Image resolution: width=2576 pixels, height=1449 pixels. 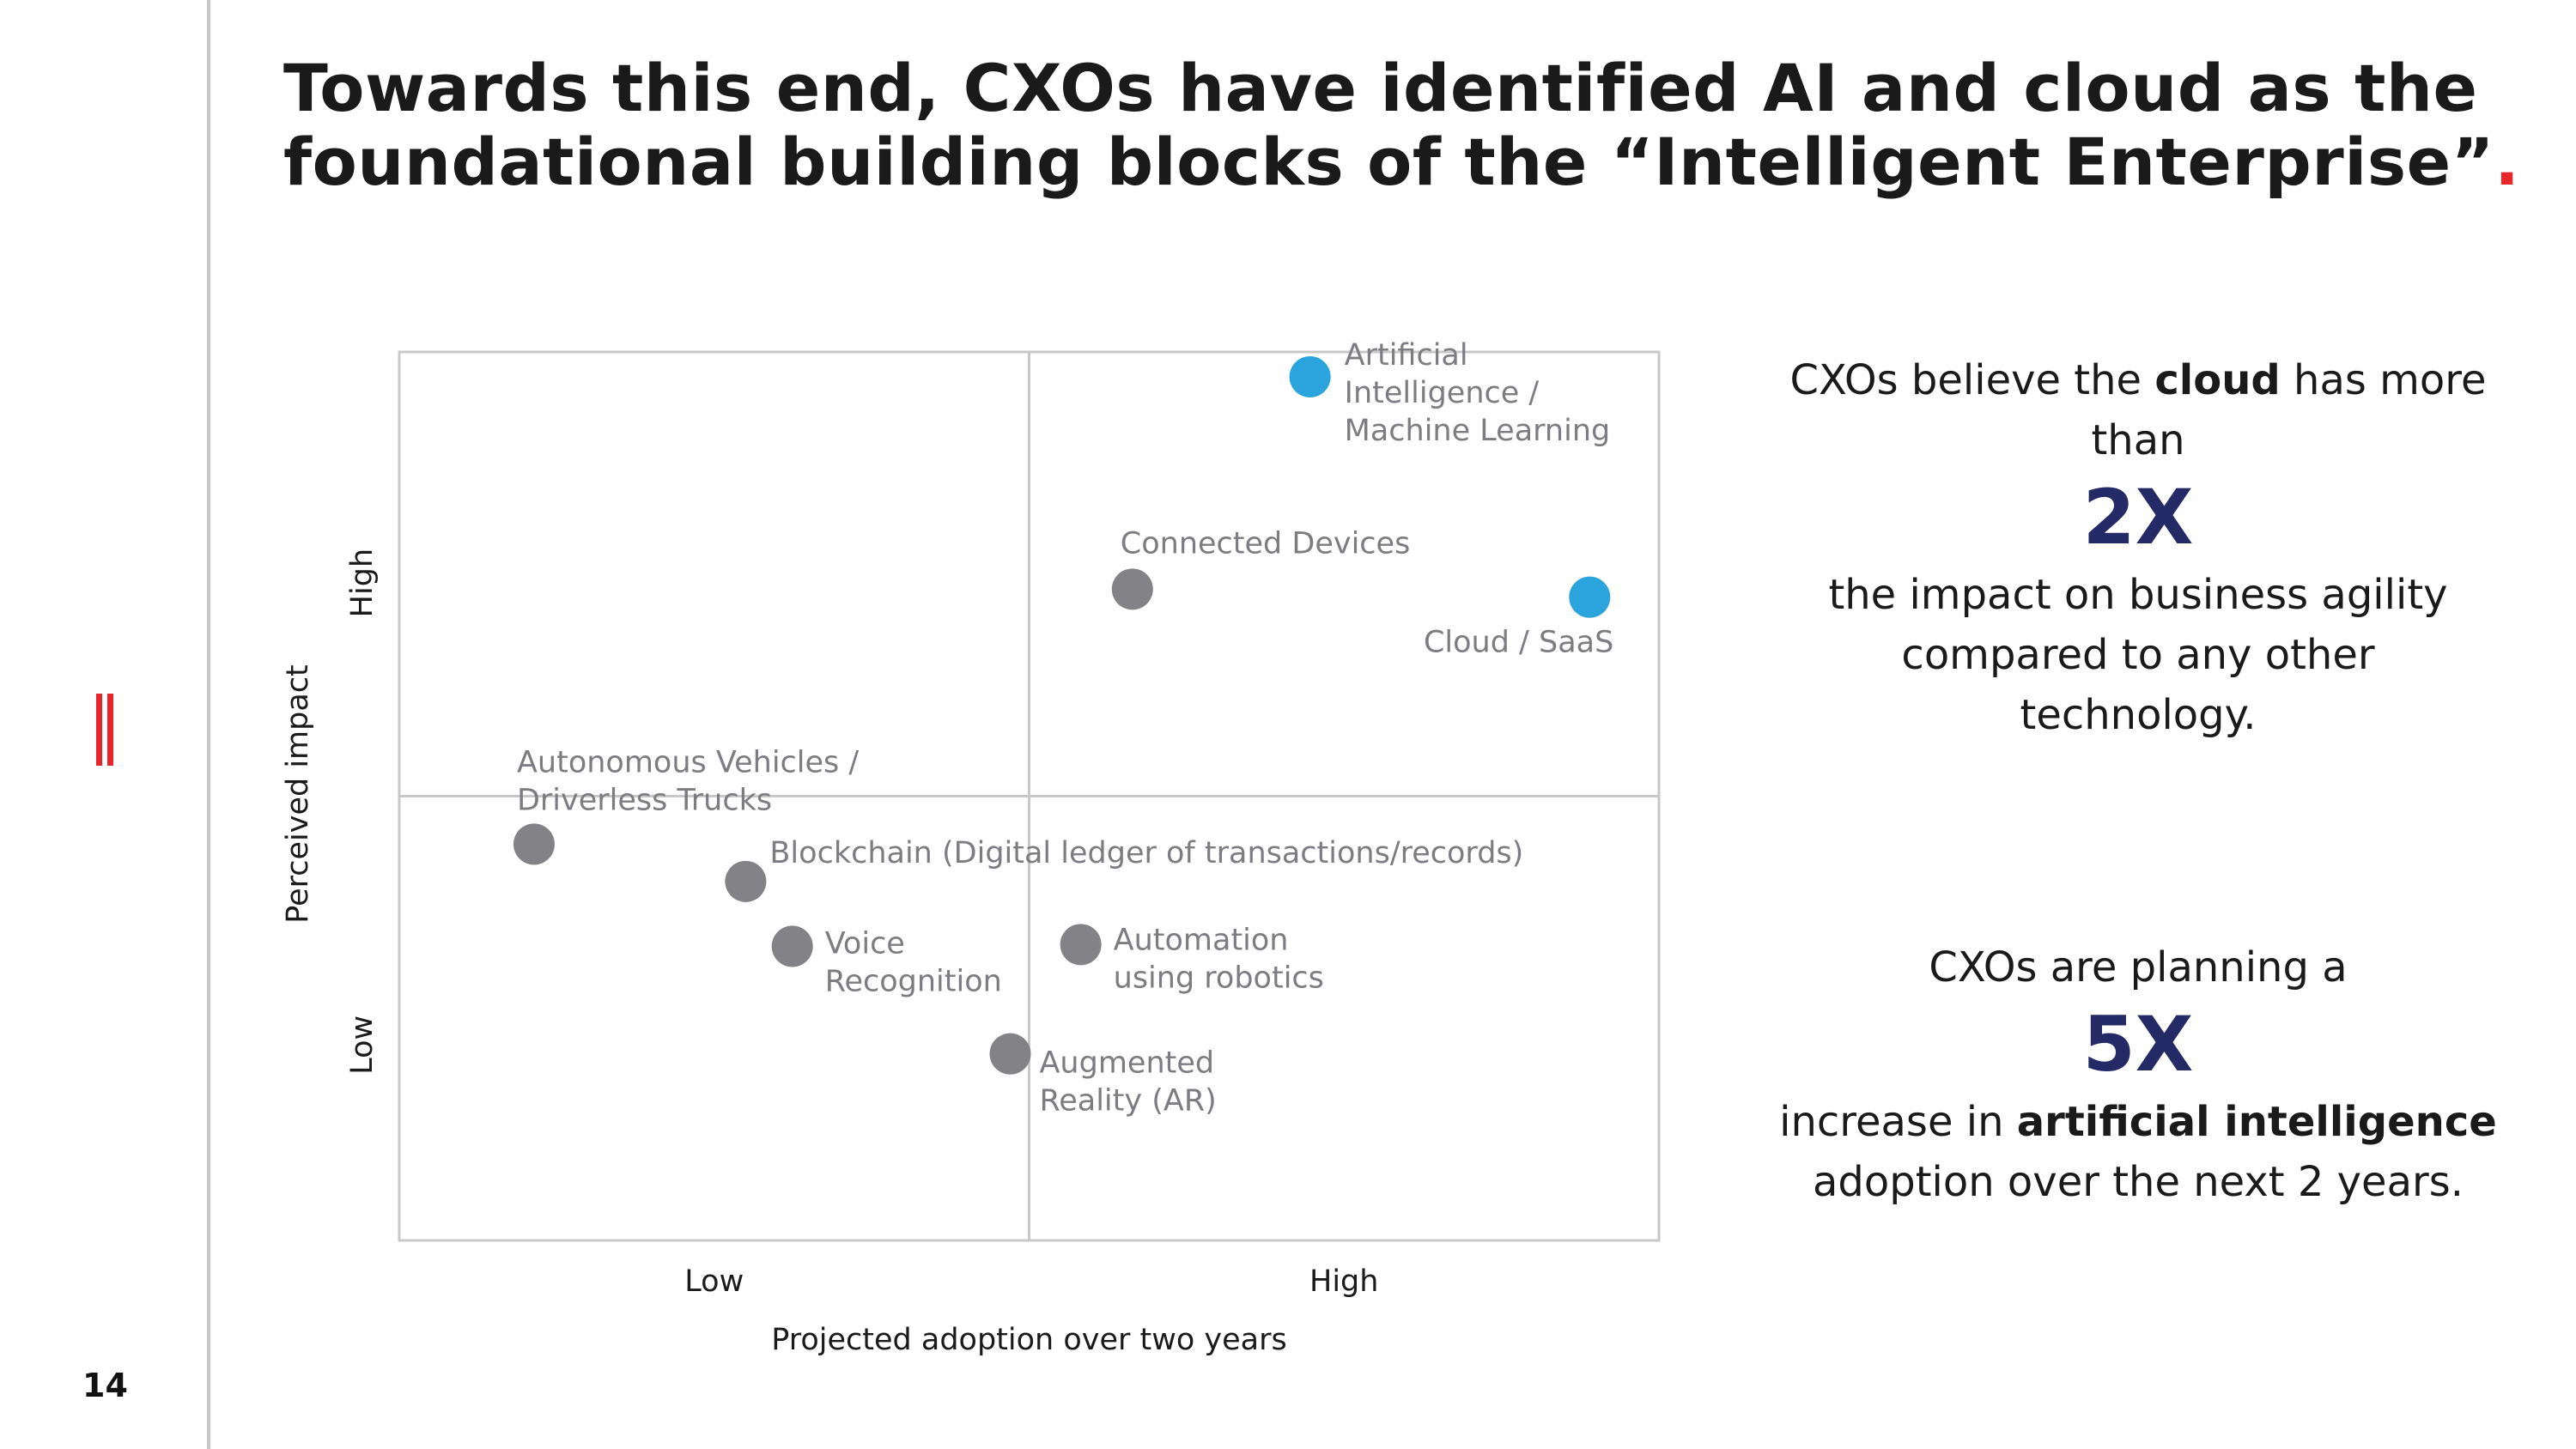 What do you see at coordinates (1127, 1082) in the screenshot?
I see `data-point-label: Augmented Reality (AR)` at bounding box center [1127, 1082].